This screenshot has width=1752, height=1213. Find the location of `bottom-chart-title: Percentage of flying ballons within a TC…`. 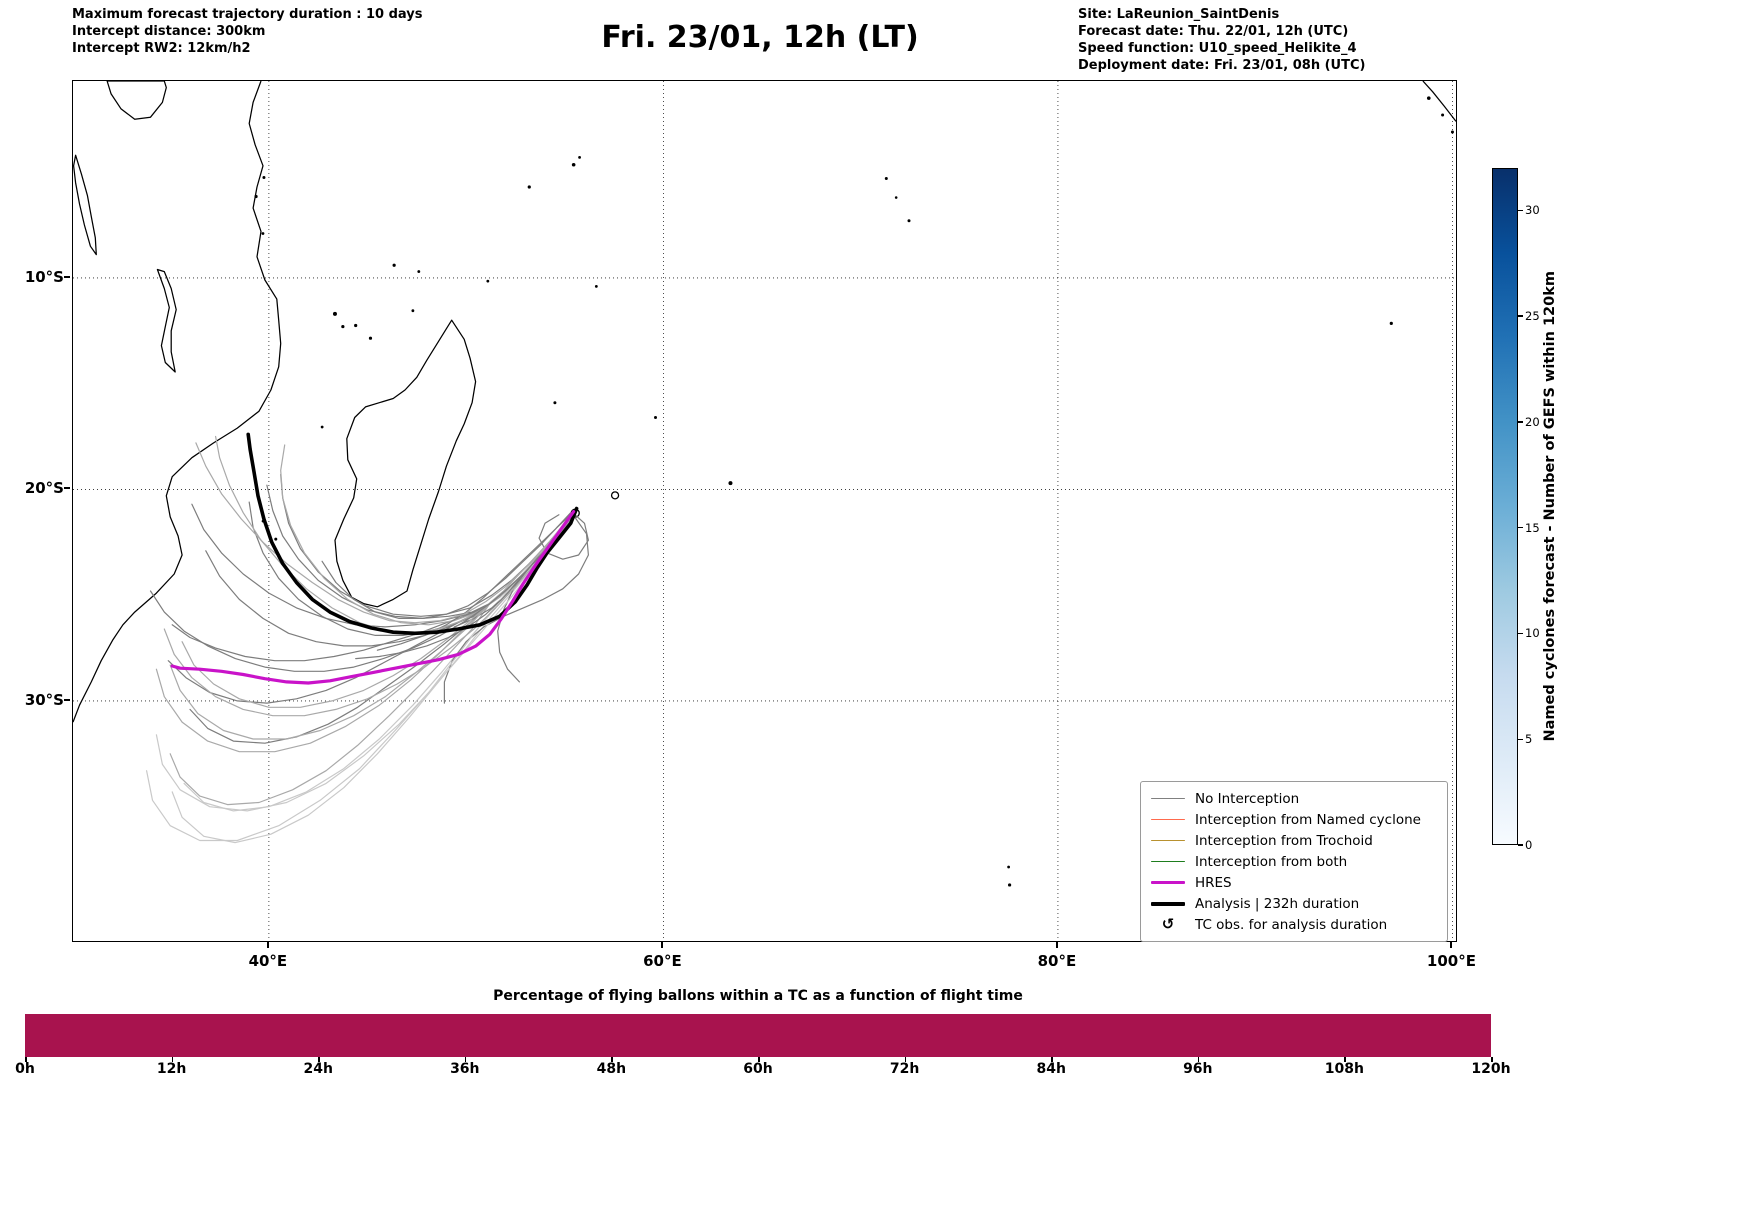

bottom-chart-title: Percentage of flying ballons within a TC… is located at coordinates (758, 996).